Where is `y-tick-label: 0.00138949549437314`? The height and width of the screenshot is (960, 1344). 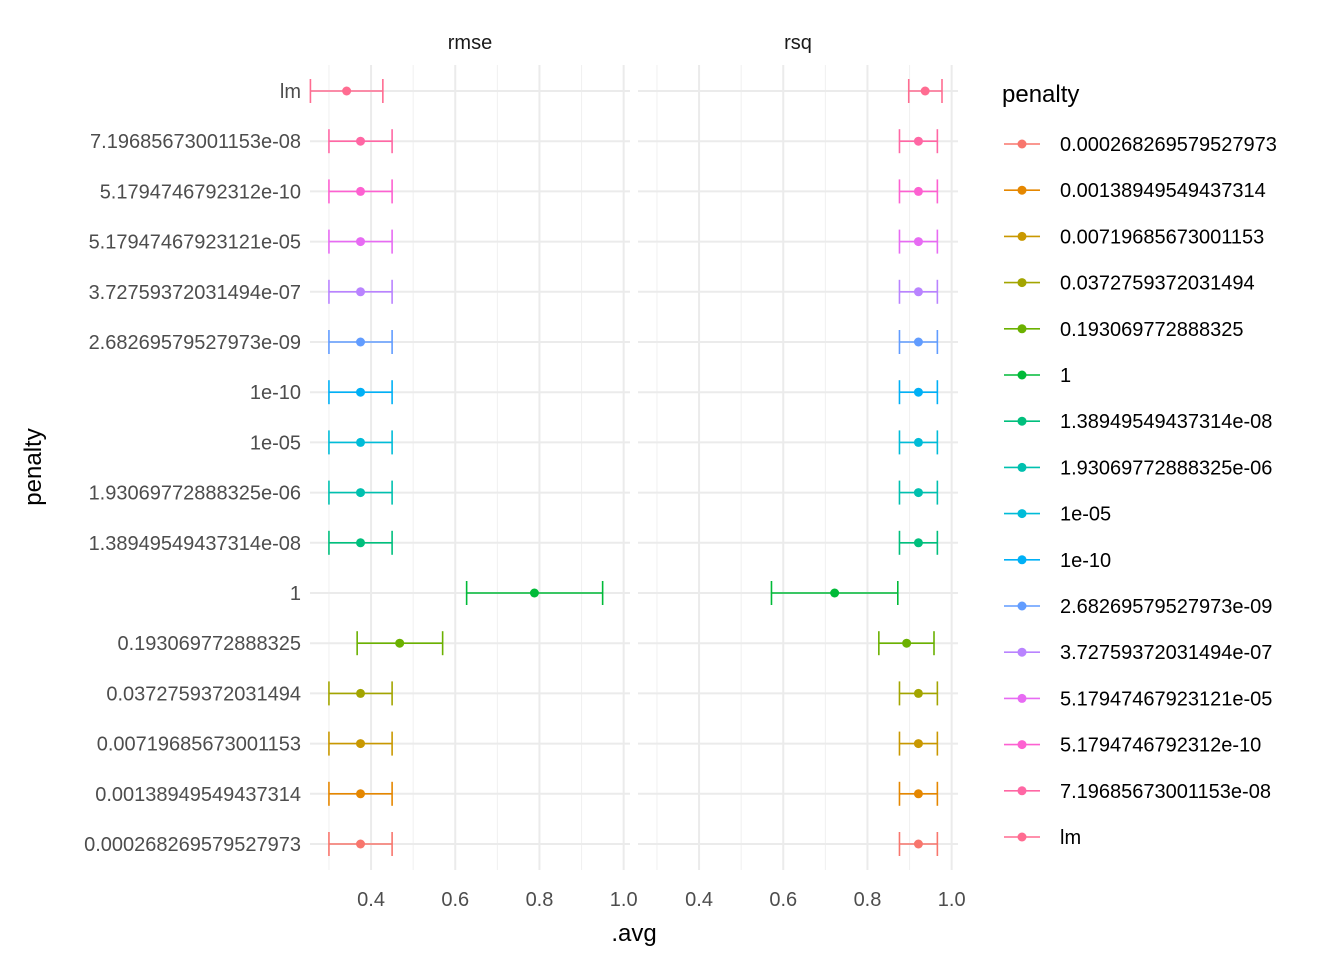 y-tick-label: 0.00138949549437314 is located at coordinates (198, 795).